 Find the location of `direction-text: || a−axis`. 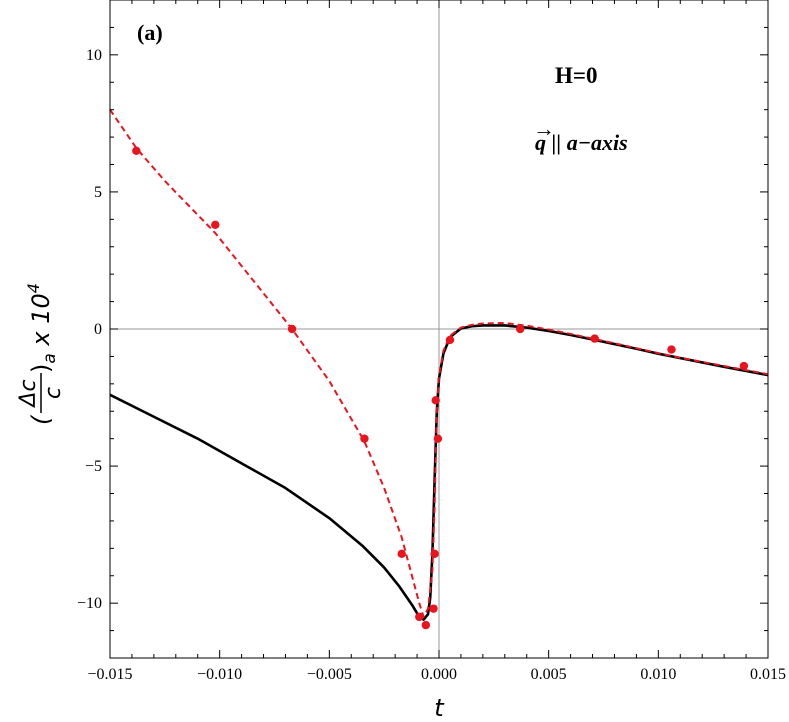

direction-text: || a−axis is located at coordinates (587, 142).